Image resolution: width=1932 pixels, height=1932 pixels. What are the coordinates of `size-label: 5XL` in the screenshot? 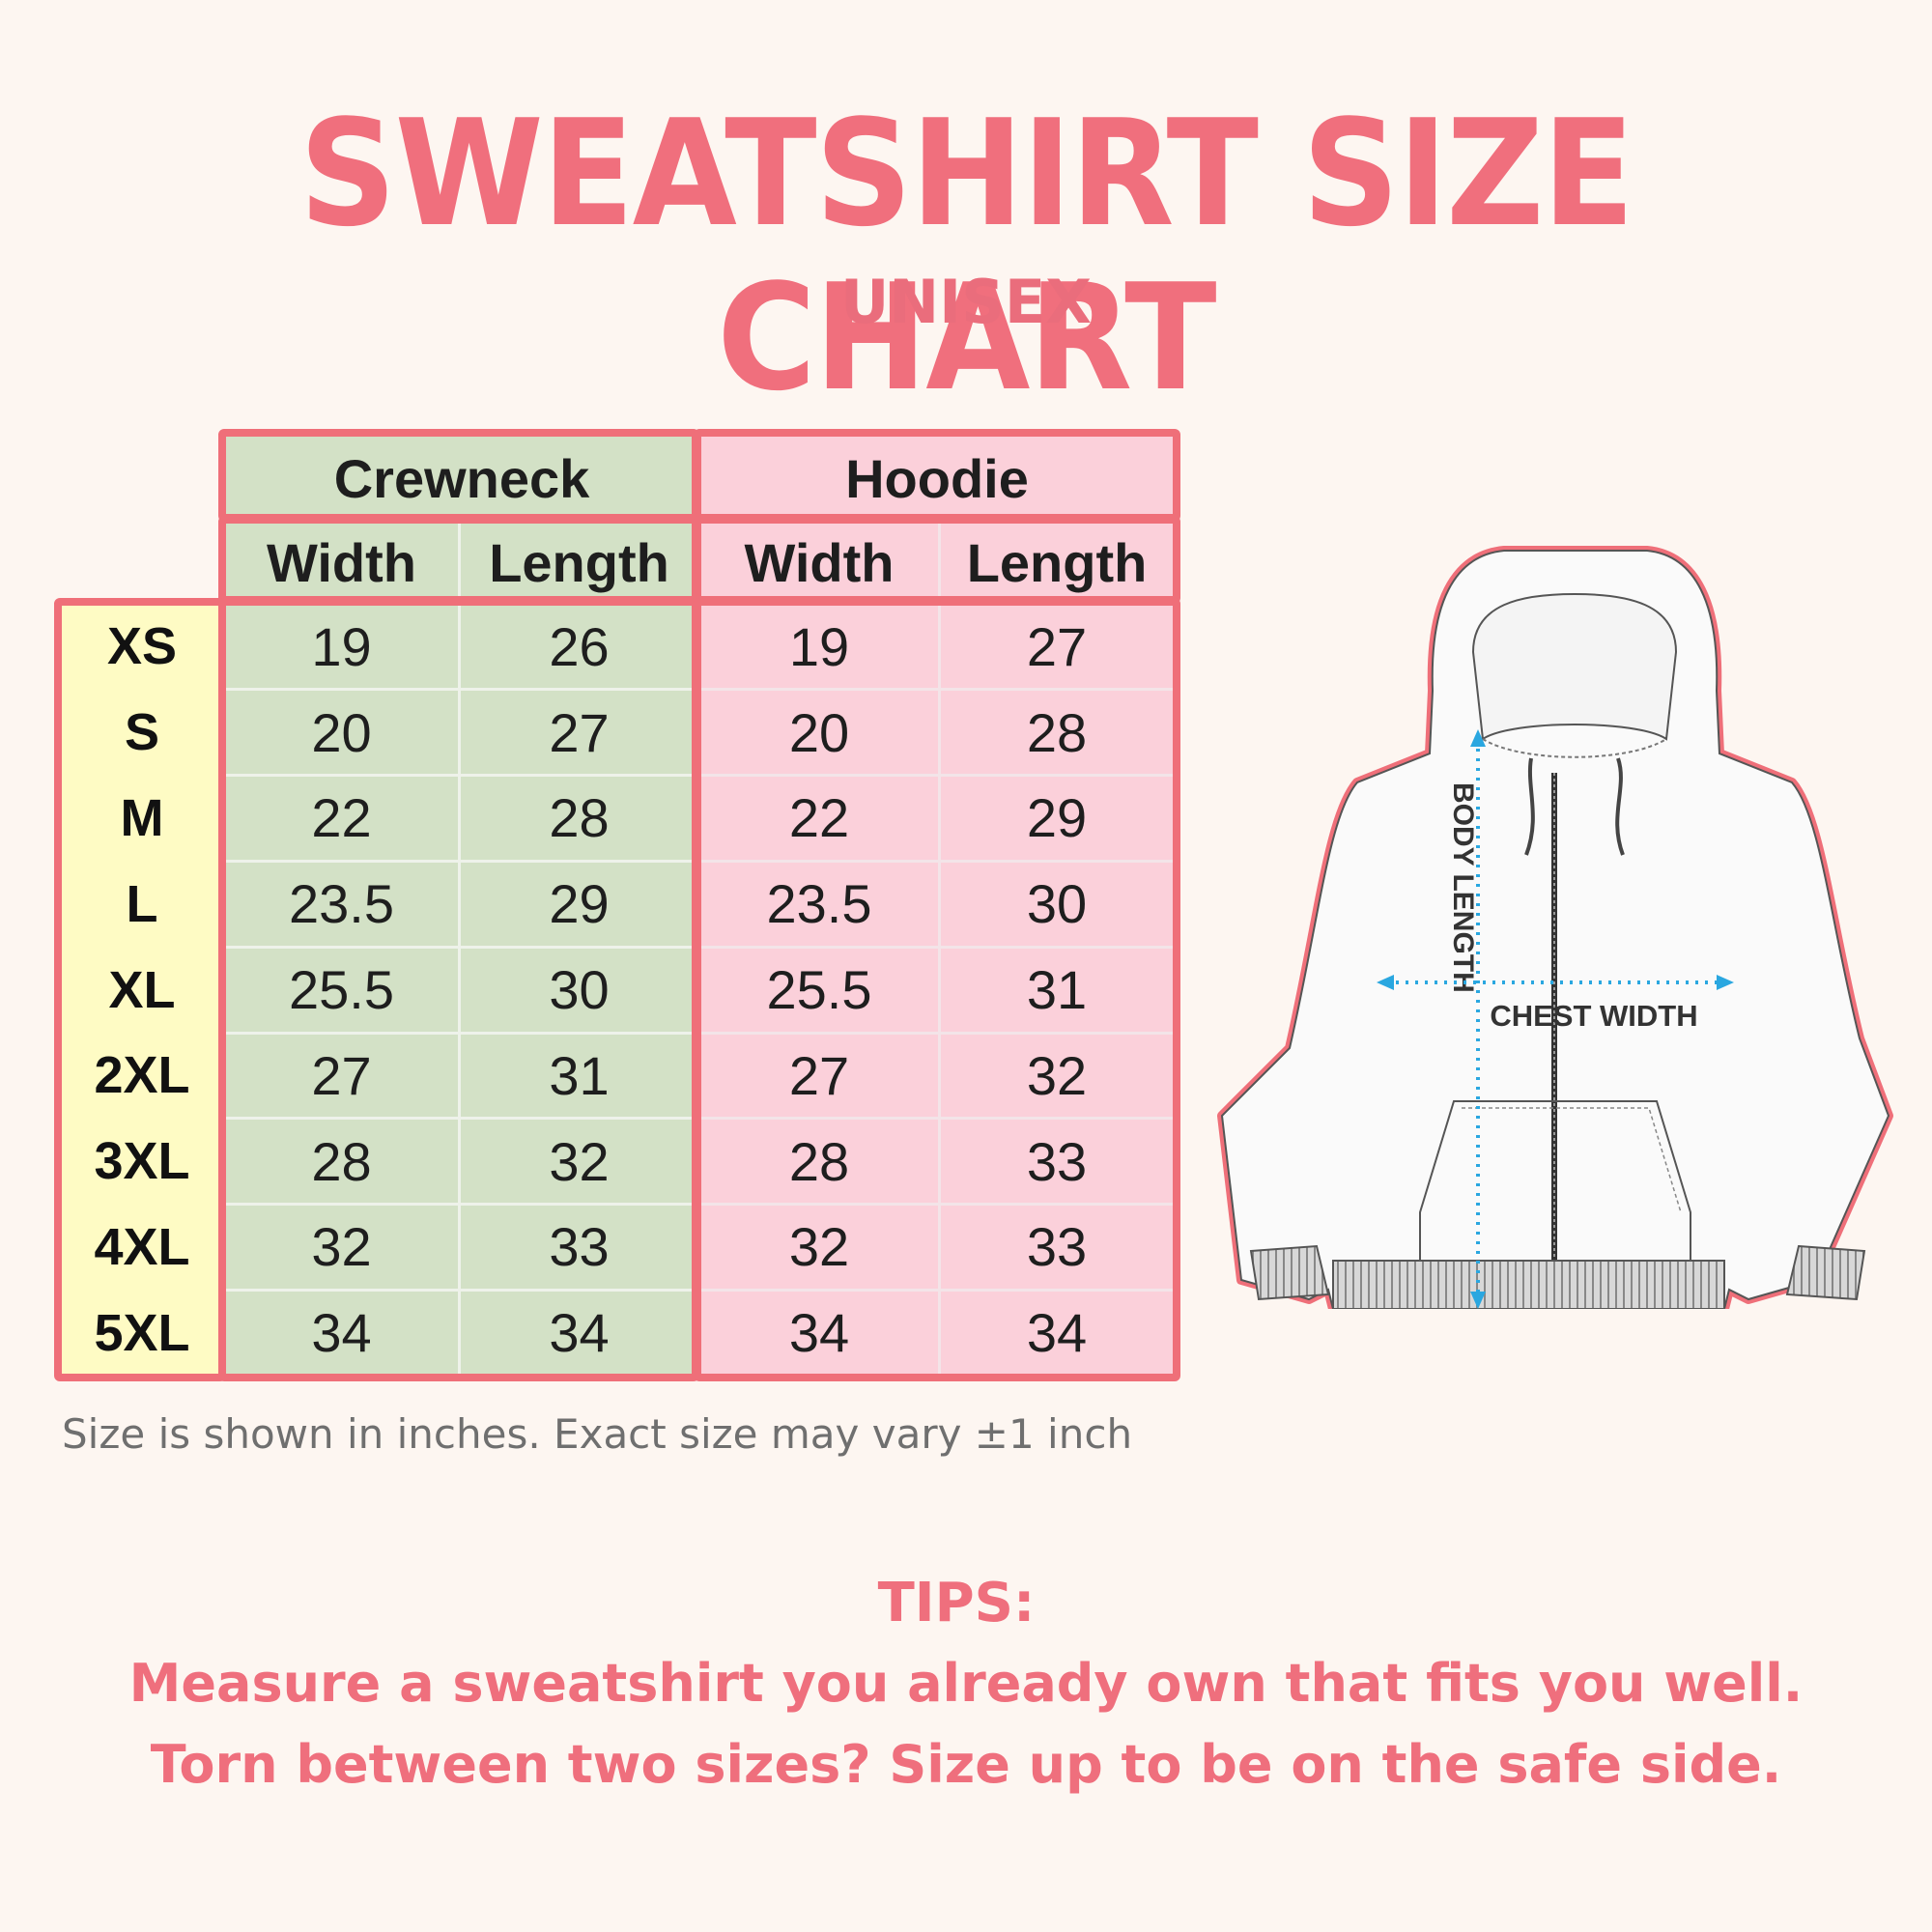 It's located at (142, 1333).